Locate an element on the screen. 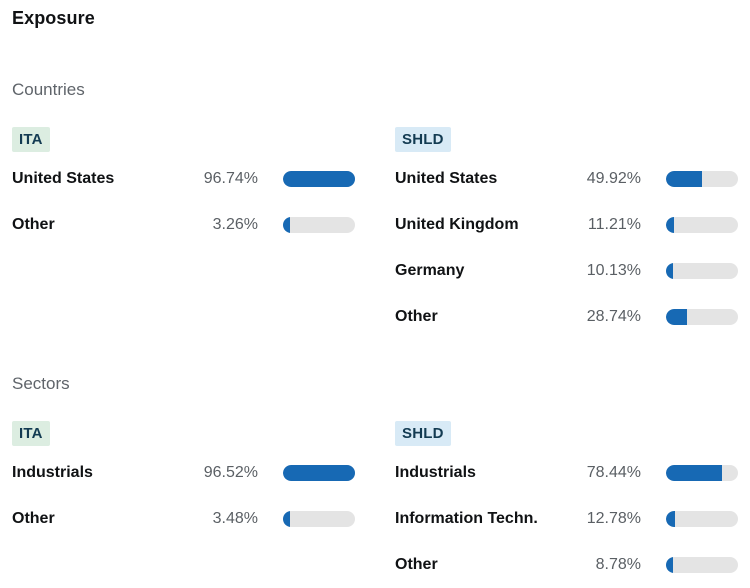 This screenshot has width=750, height=588. row-percent: 28.74% is located at coordinates (613, 316).